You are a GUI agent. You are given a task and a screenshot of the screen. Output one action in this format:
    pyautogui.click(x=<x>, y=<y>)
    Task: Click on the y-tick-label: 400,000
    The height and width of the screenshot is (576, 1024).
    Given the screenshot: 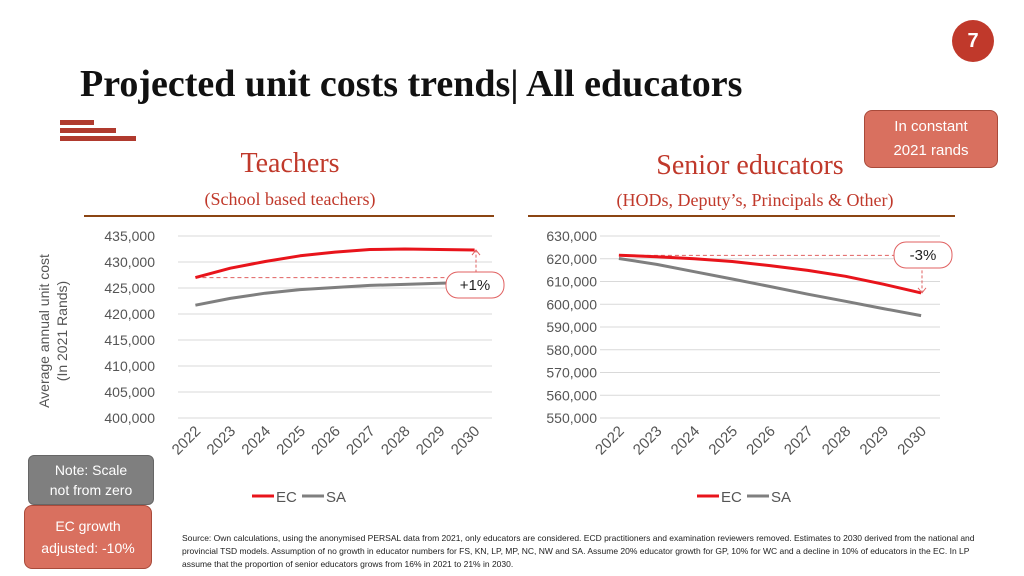 What is the action you would take?
    pyautogui.click(x=129, y=418)
    